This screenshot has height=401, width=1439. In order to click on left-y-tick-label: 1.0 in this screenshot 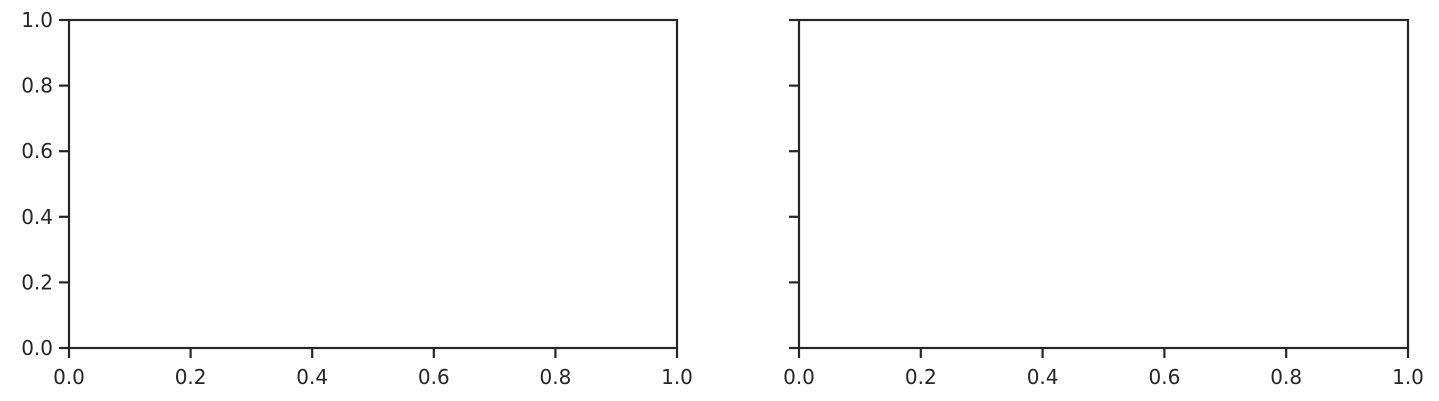, I will do `click(37, 20)`.